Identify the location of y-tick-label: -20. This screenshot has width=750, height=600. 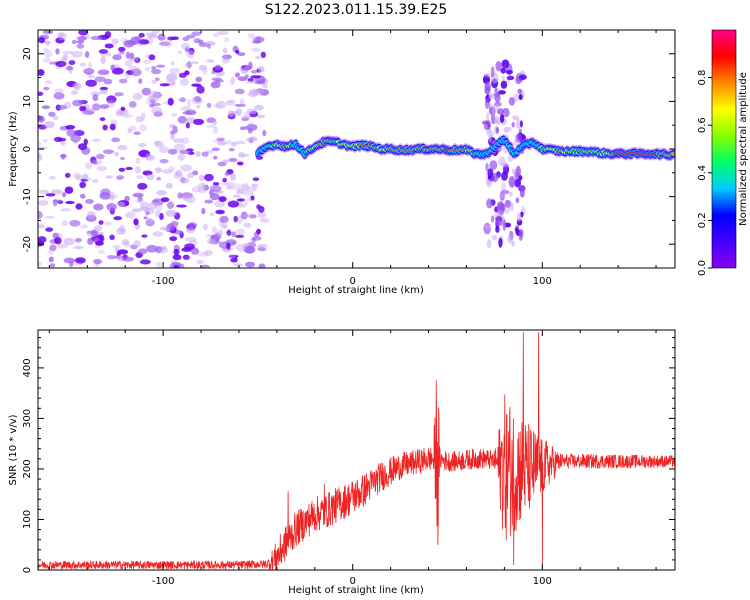
(27, 244).